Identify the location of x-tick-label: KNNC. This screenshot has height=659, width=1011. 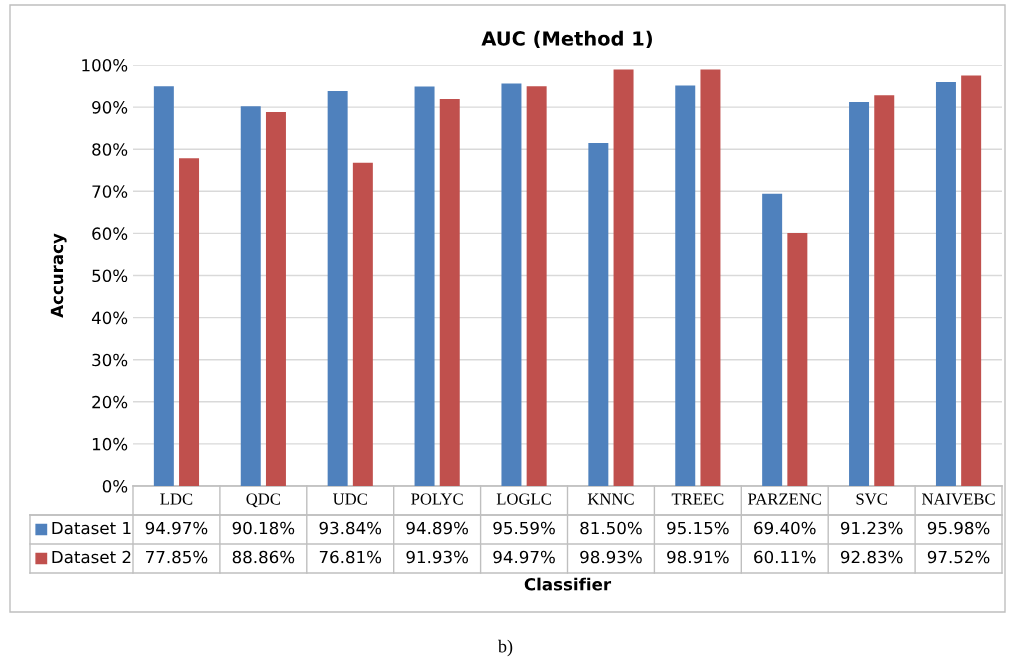
(610, 499).